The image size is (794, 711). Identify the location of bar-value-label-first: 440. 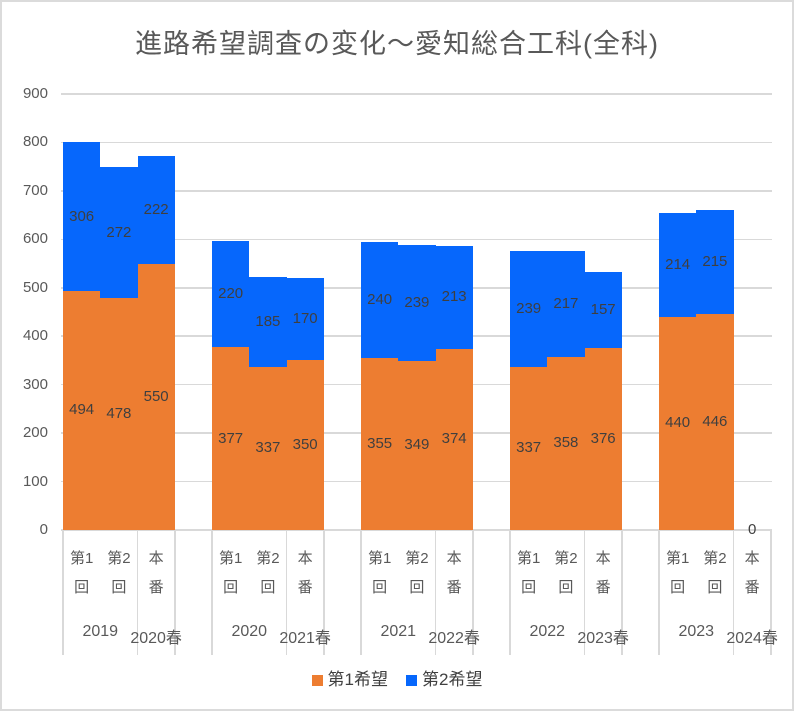
(678, 423).